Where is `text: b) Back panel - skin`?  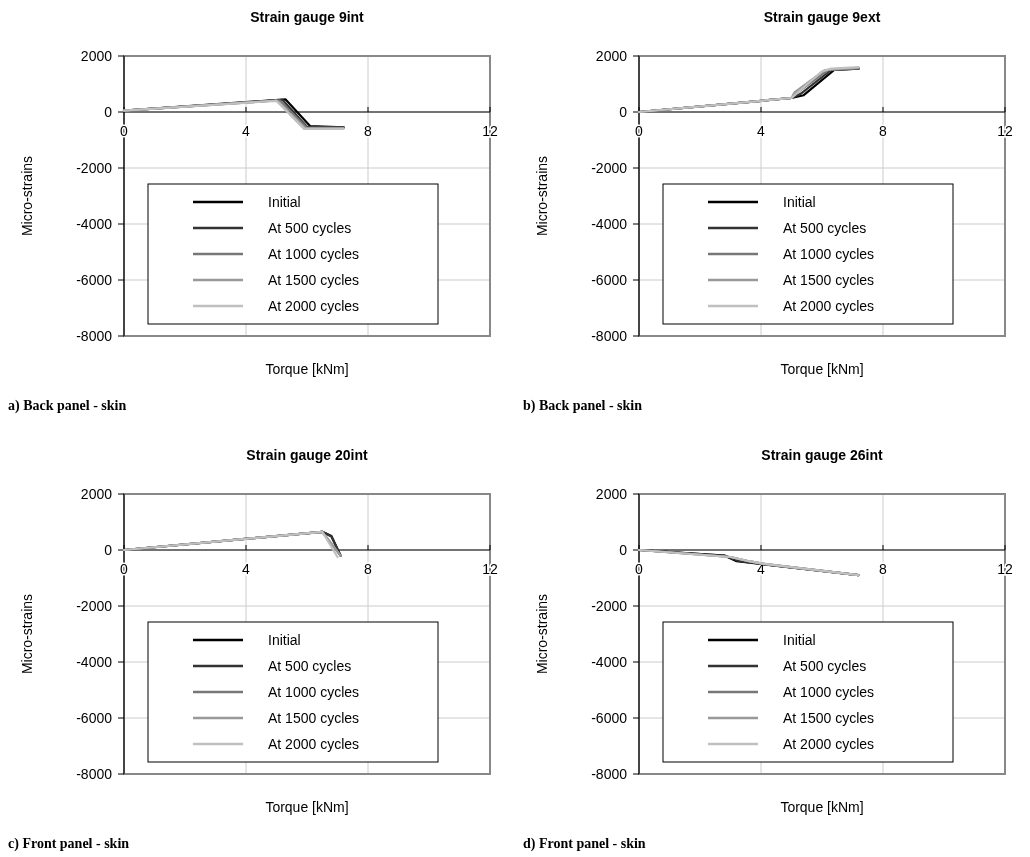
text: b) Back panel - skin is located at coordinates (583, 406).